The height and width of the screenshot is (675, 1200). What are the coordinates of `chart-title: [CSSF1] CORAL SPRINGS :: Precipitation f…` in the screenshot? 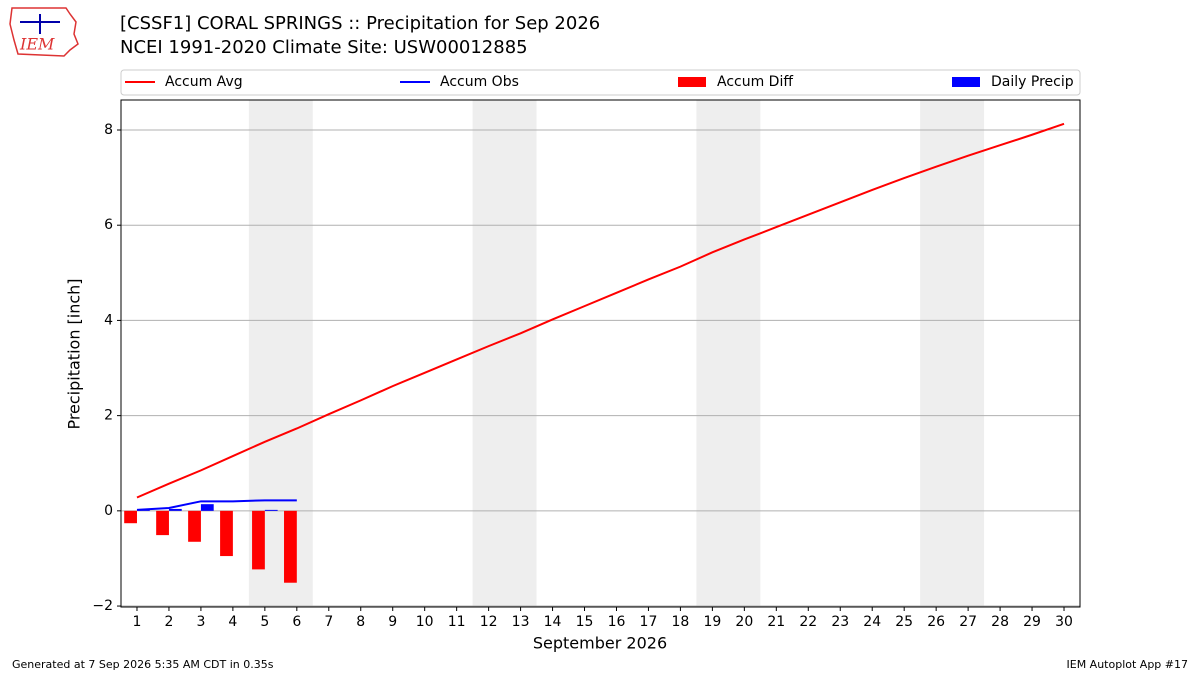 It's located at (360, 23).